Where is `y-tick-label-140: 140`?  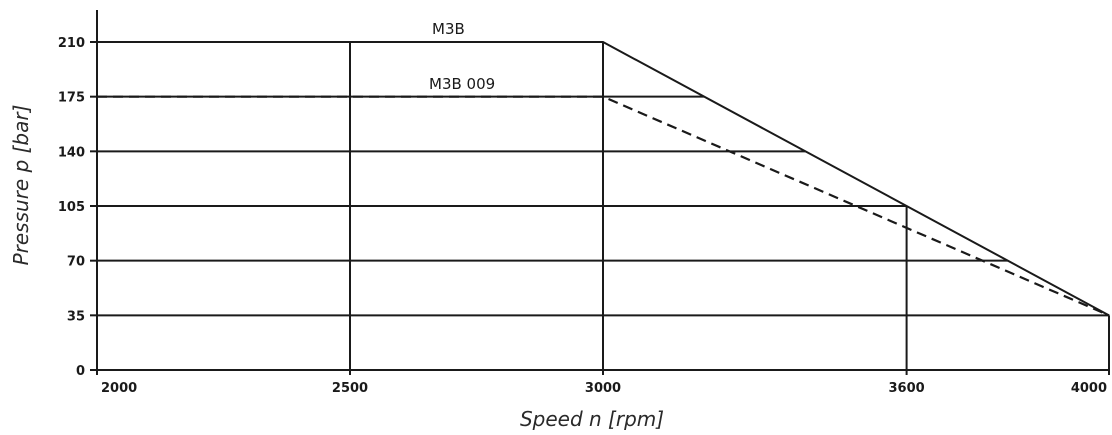
y-tick-label-140: 140 is located at coordinates (71, 152).